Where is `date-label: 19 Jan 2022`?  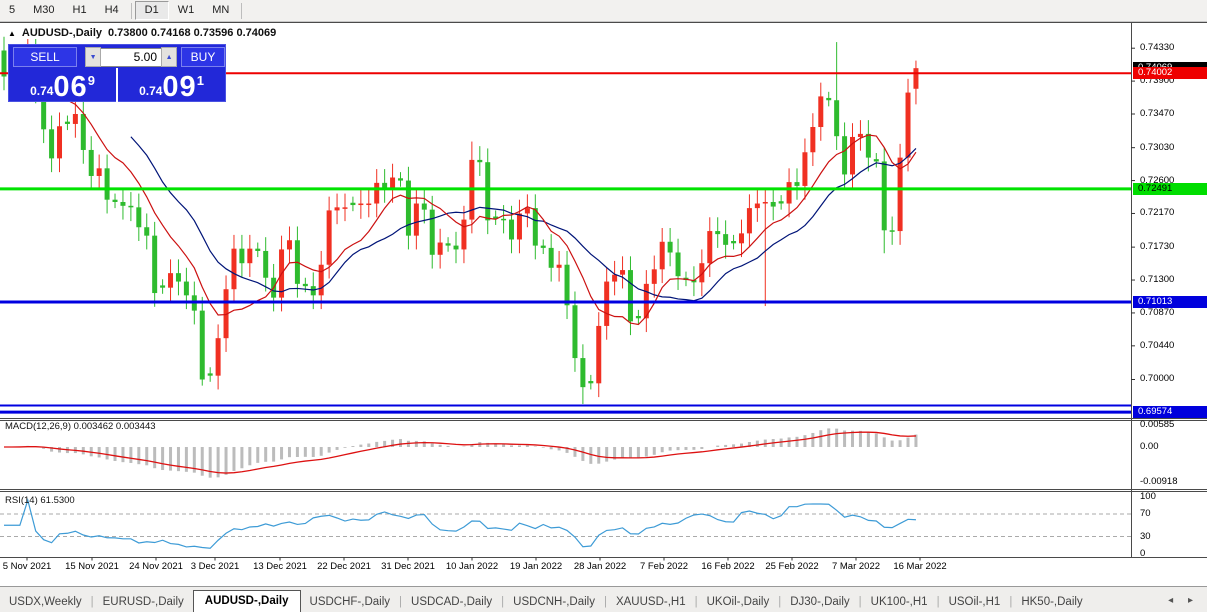
date-label: 19 Jan 2022 is located at coordinates (536, 566).